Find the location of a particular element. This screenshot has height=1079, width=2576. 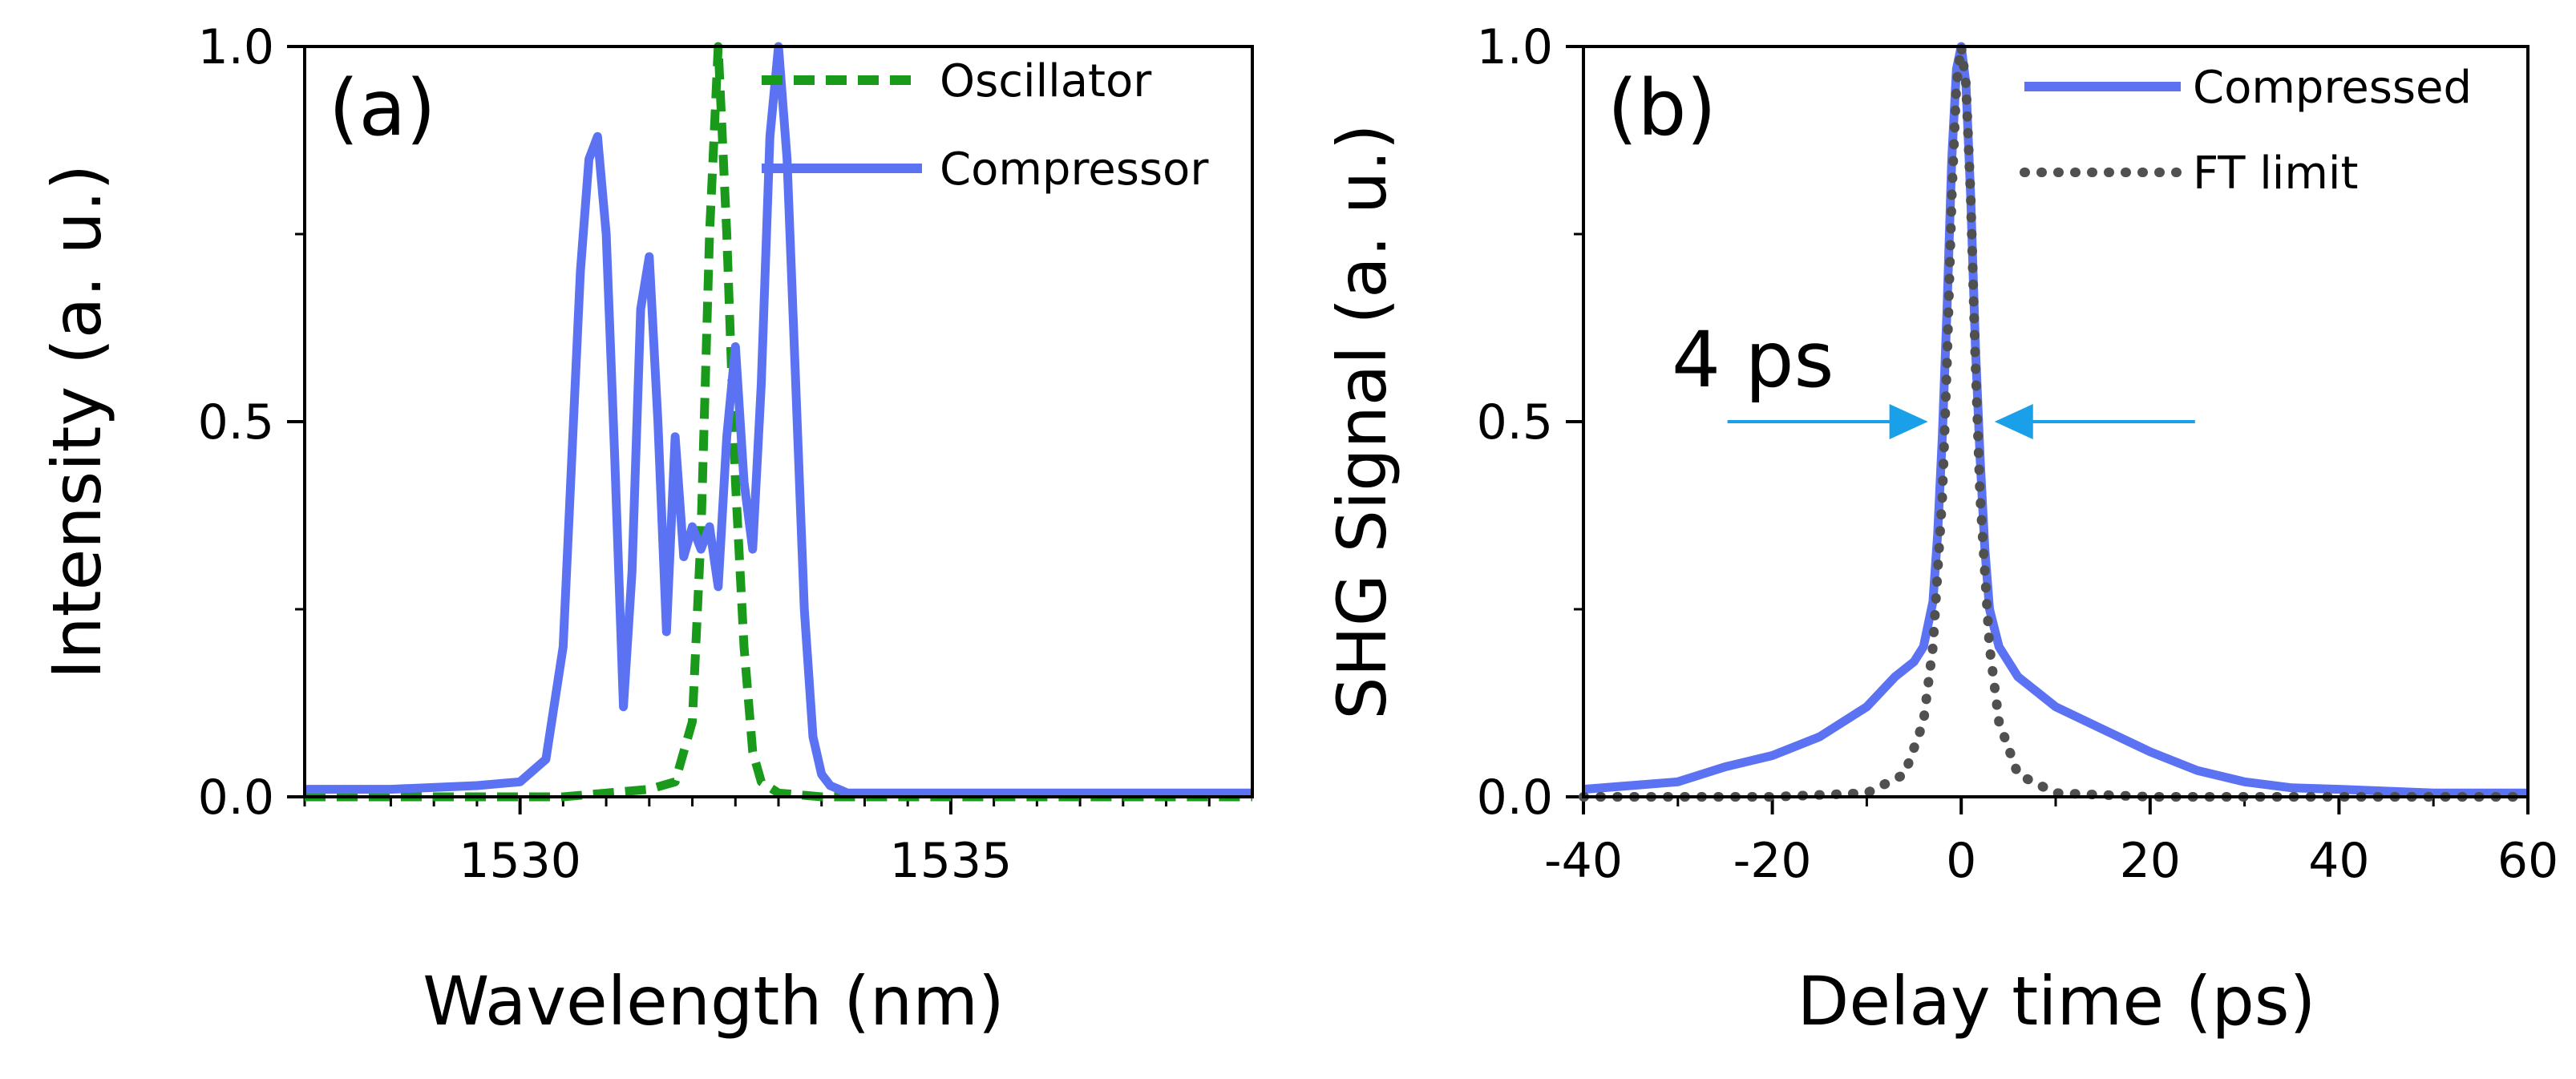

panel-b-legend: Compressed FT limit is located at coordinates (2246, 131).